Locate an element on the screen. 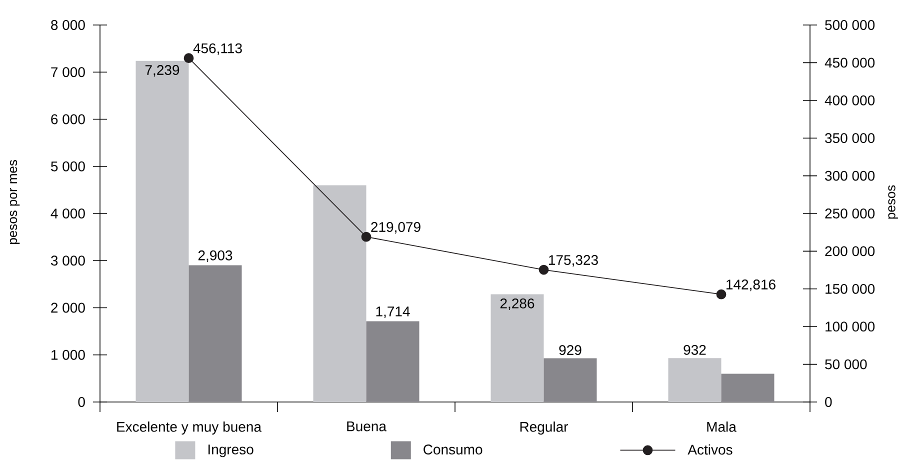  y-tick-label: 0 is located at coordinates (81, 402).